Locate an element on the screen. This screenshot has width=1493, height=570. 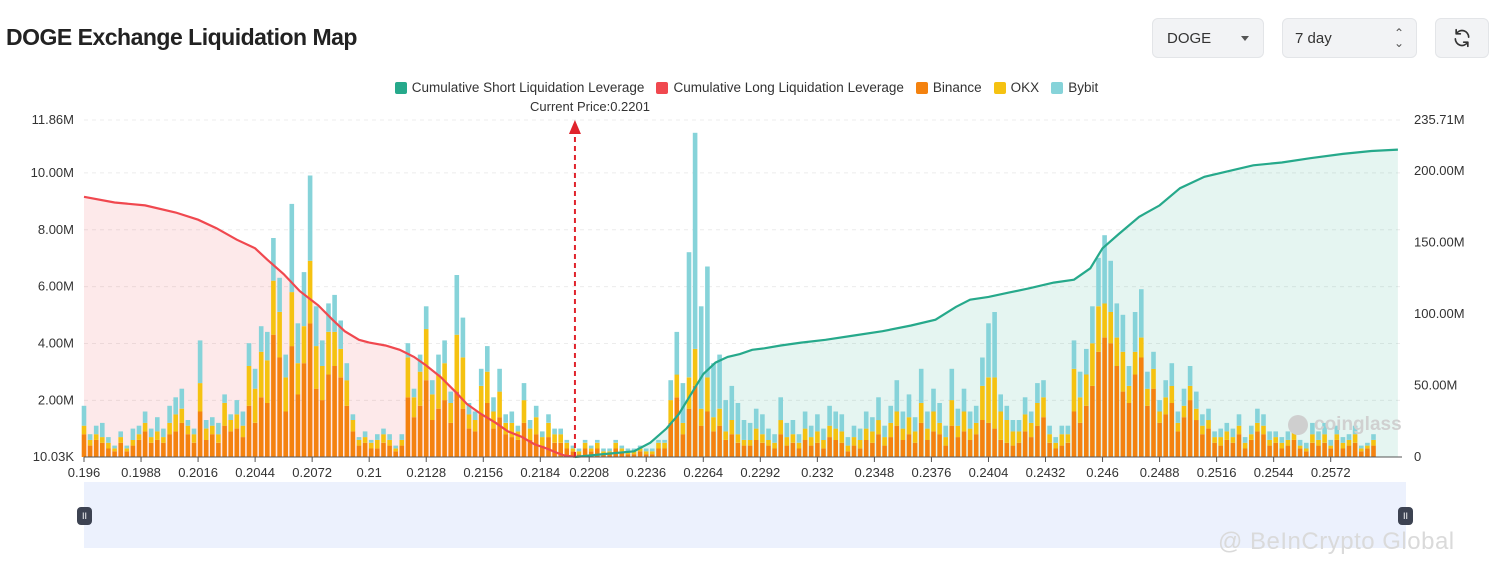
refresh-button is located at coordinates (1462, 38).